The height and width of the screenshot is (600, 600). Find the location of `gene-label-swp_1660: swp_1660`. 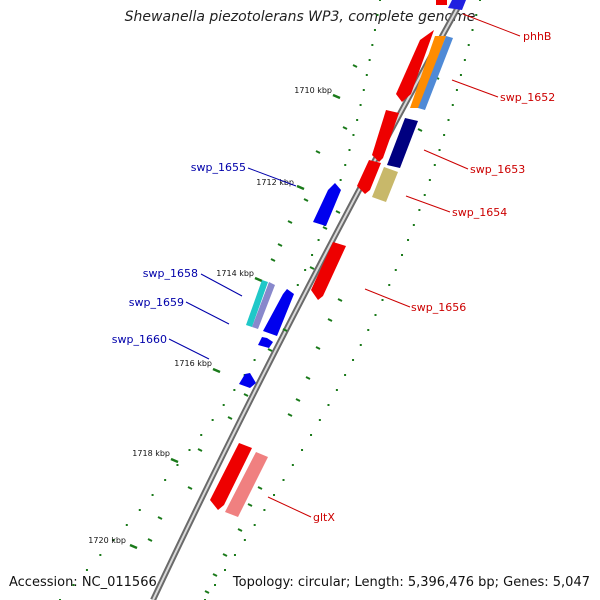

gene-label-swp_1660: swp_1660 is located at coordinates (139, 339).